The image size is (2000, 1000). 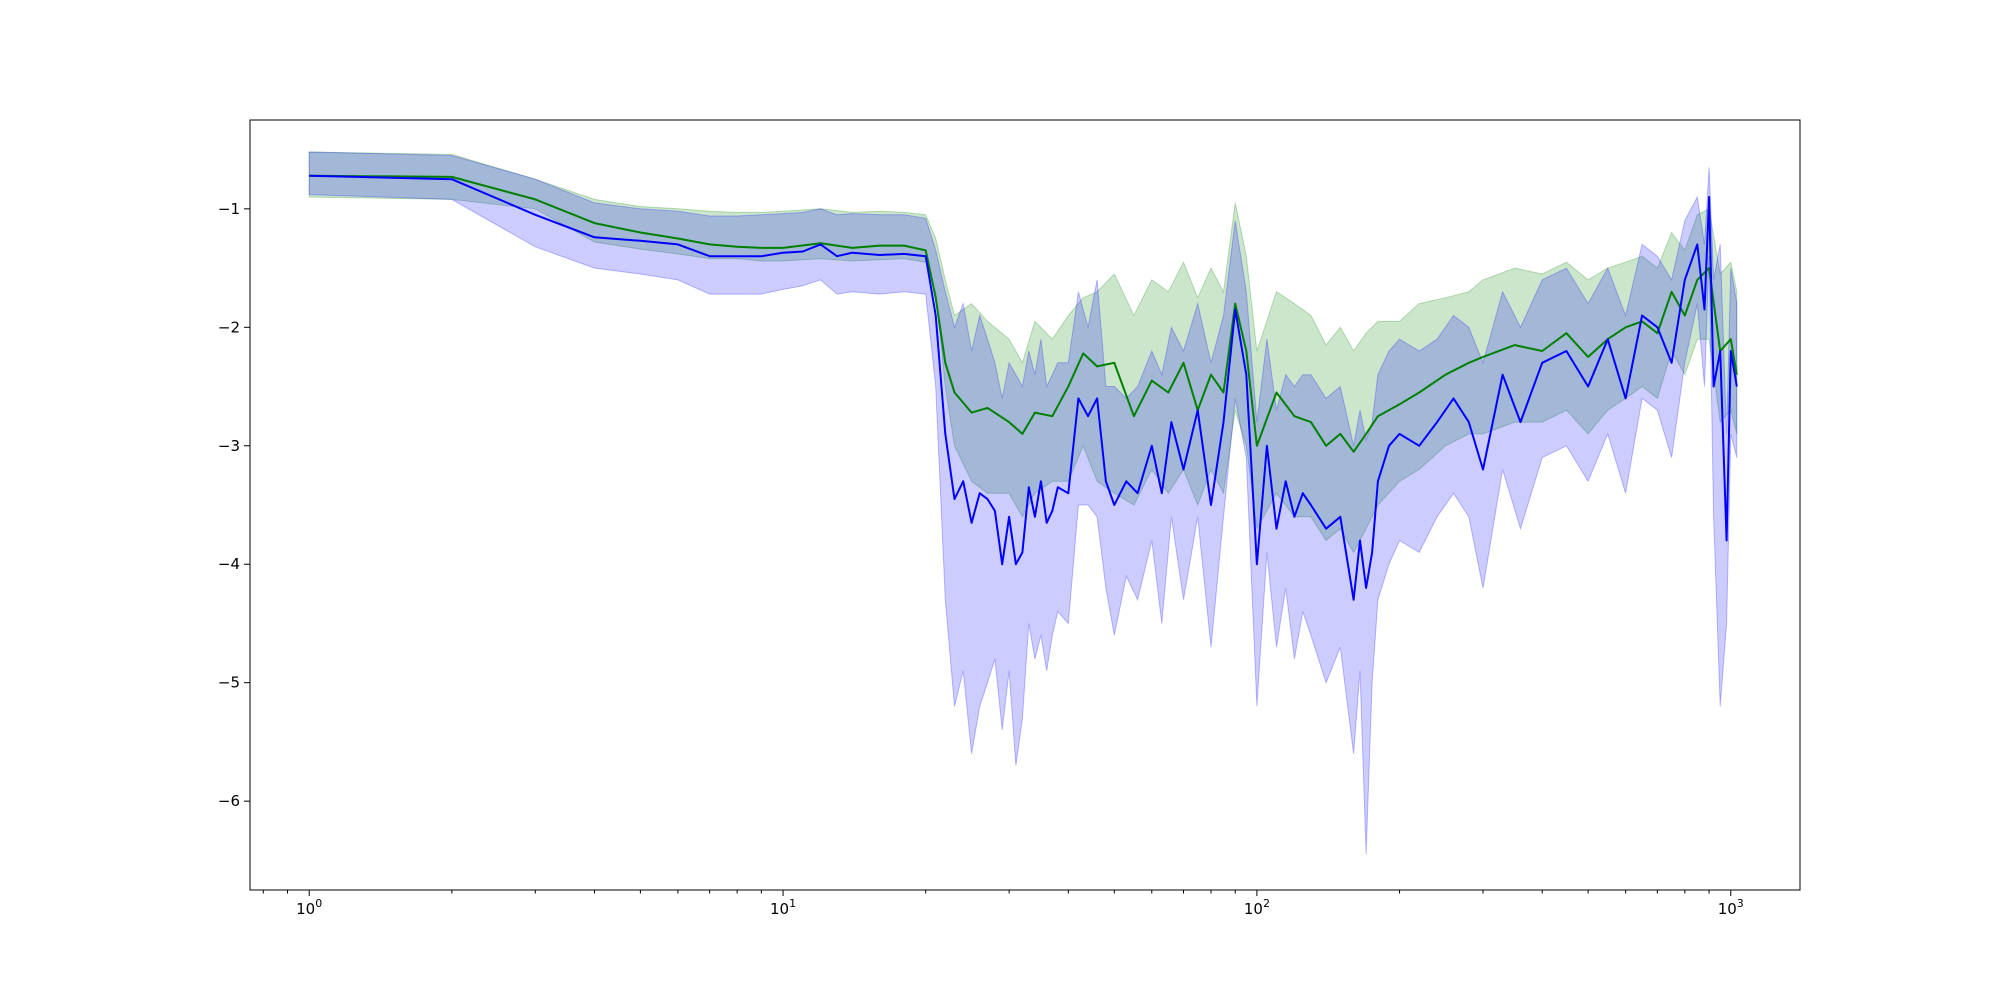 I want to click on y-tick-label: −1, so click(x=229, y=209).